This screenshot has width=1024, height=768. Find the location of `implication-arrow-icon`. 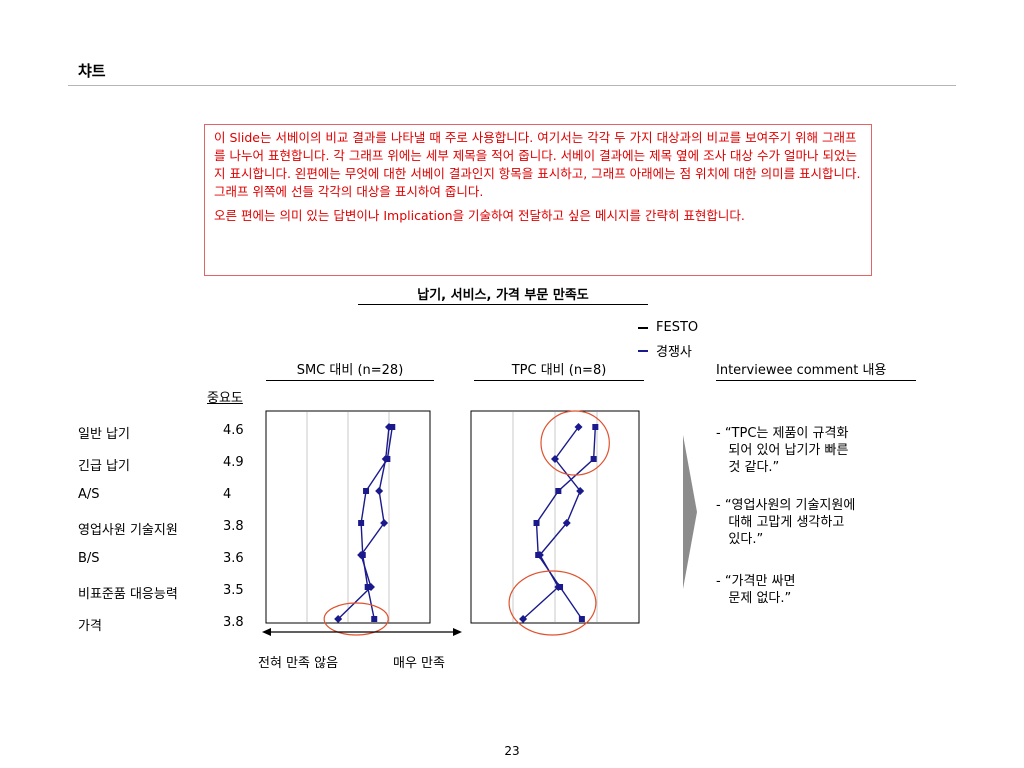

implication-arrow-icon is located at coordinates (690, 512).